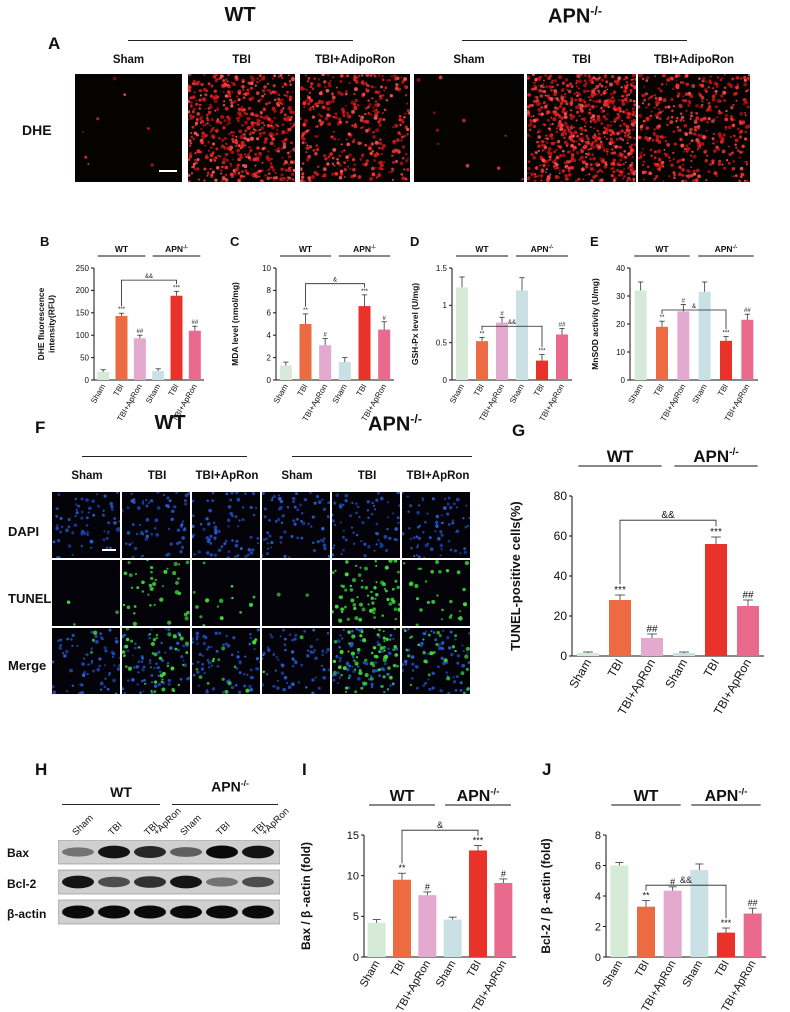 The image size is (790, 1012). What do you see at coordinates (726, 249) in the screenshot?
I see `group-label-apn: APN-/-` at bounding box center [726, 249].